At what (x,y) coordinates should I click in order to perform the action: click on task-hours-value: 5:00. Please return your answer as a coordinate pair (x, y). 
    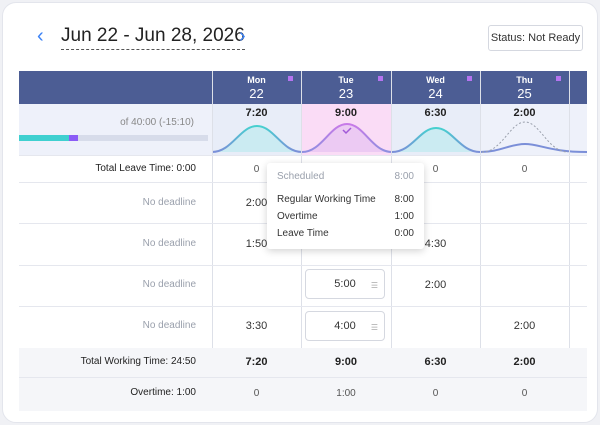
    Looking at the image, I should click on (345, 284).